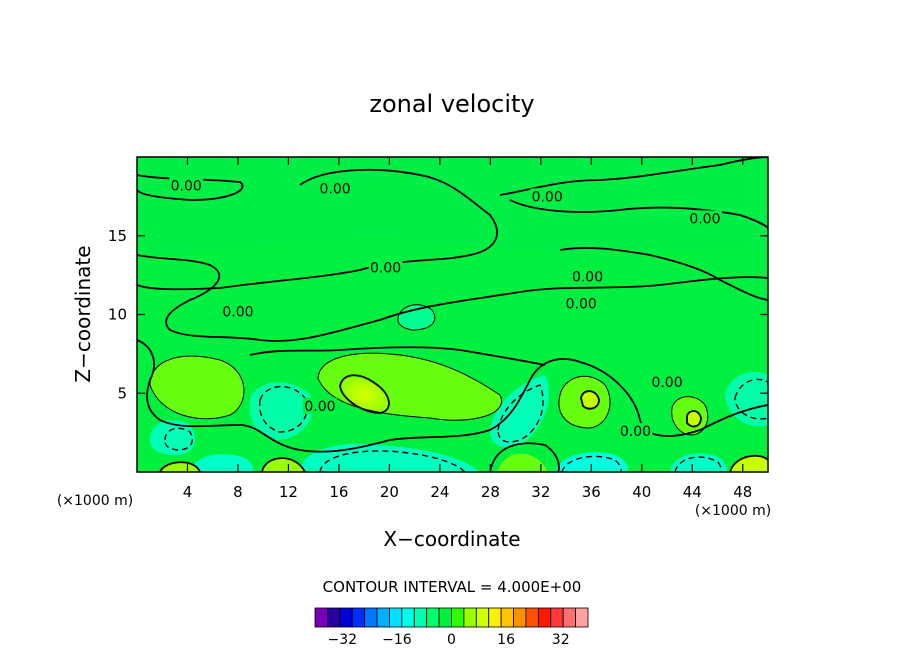 The width and height of the screenshot is (904, 654). Describe the element at coordinates (389, 492) in the screenshot. I see `x-tick-label: 20` at that location.